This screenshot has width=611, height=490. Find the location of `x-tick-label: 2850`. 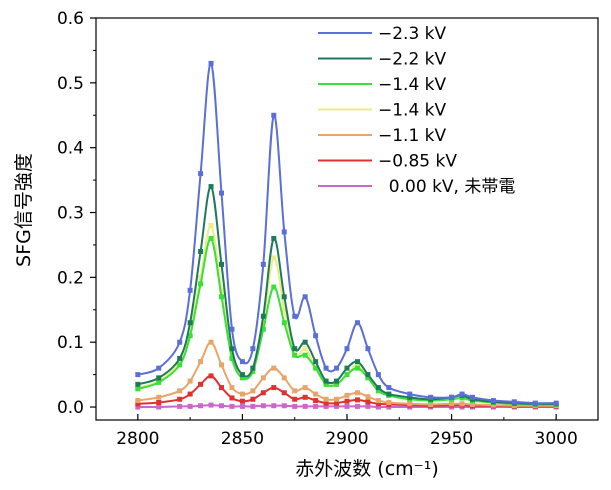

x-tick-label: 2850 is located at coordinates (242, 439).